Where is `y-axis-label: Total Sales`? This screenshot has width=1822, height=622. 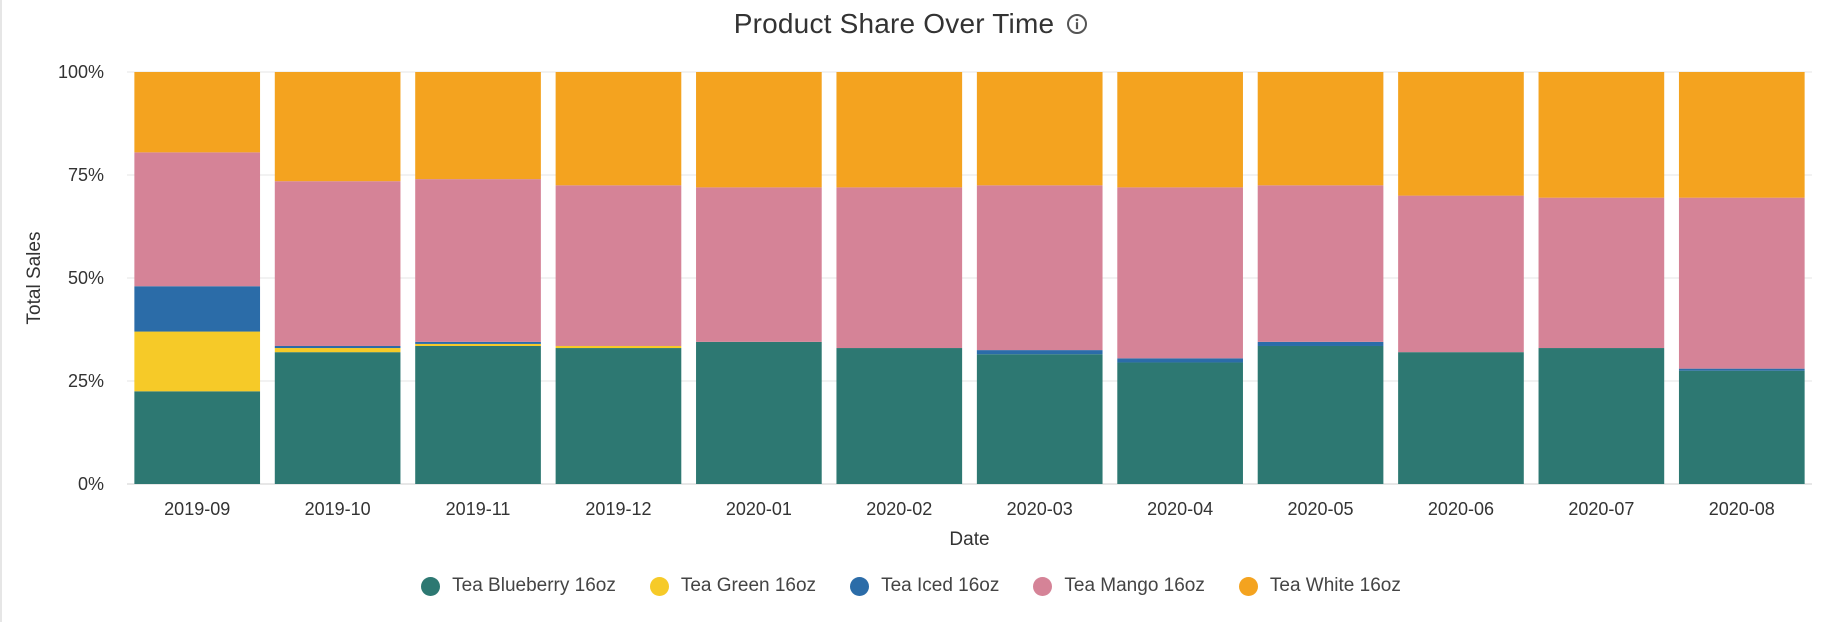
y-axis-label: Total Sales is located at coordinates (34, 278).